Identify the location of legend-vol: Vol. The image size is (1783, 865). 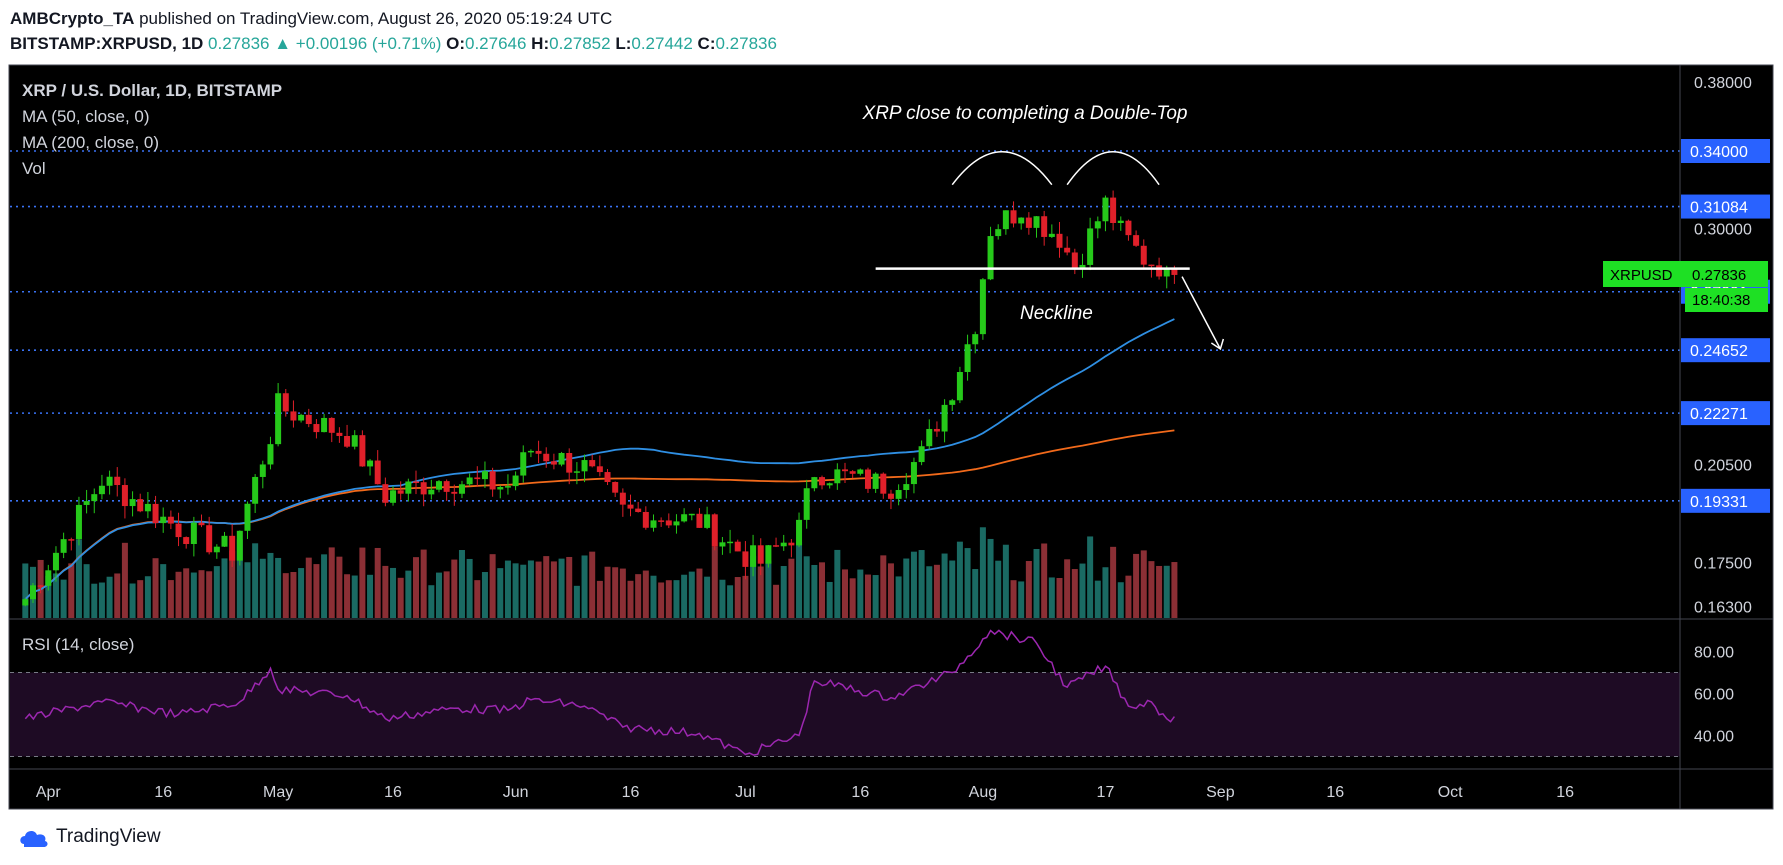
(34, 168).